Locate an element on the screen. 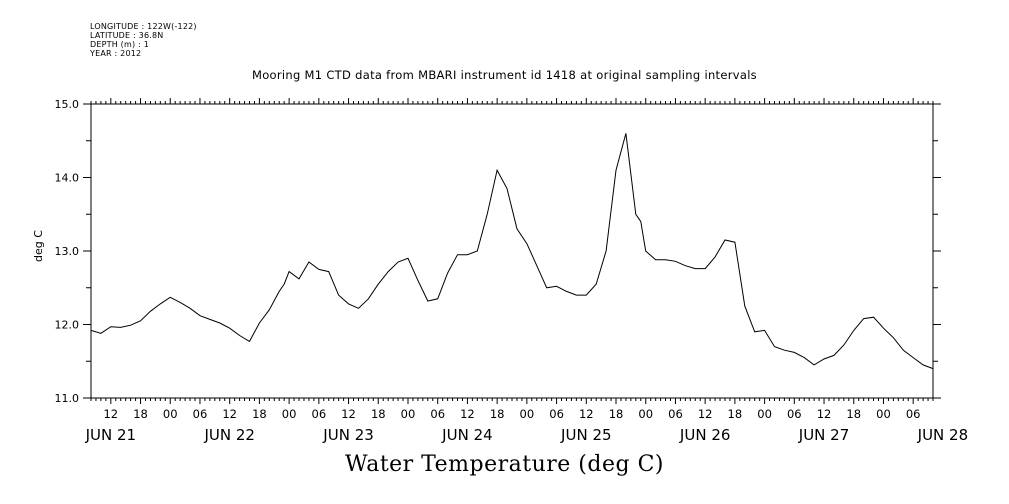  y-axis-label: deg C is located at coordinates (38, 246).